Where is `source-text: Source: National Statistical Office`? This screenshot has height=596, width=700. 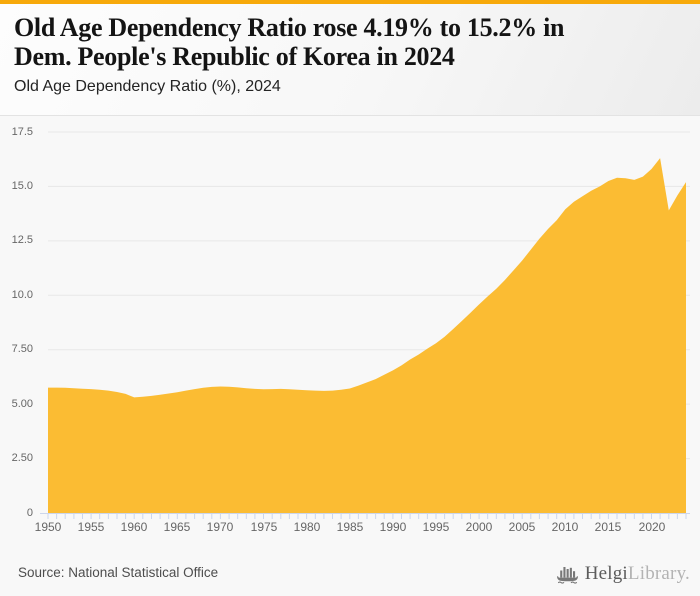
source-text: Source: National Statistical Office is located at coordinates (118, 572).